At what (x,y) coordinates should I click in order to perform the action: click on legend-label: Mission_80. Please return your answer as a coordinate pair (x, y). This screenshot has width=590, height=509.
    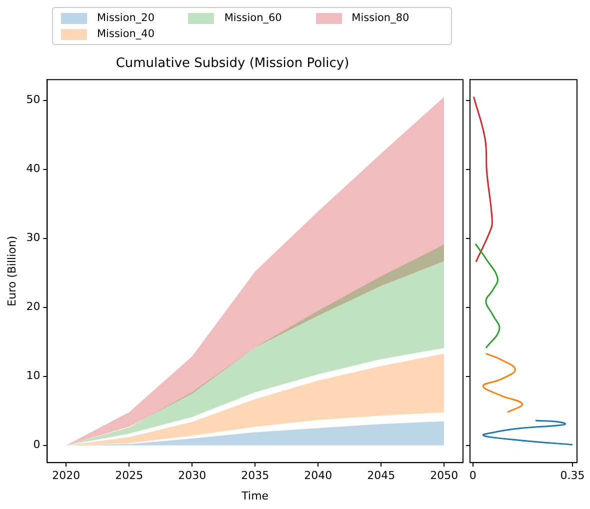
    Looking at the image, I should click on (381, 18).